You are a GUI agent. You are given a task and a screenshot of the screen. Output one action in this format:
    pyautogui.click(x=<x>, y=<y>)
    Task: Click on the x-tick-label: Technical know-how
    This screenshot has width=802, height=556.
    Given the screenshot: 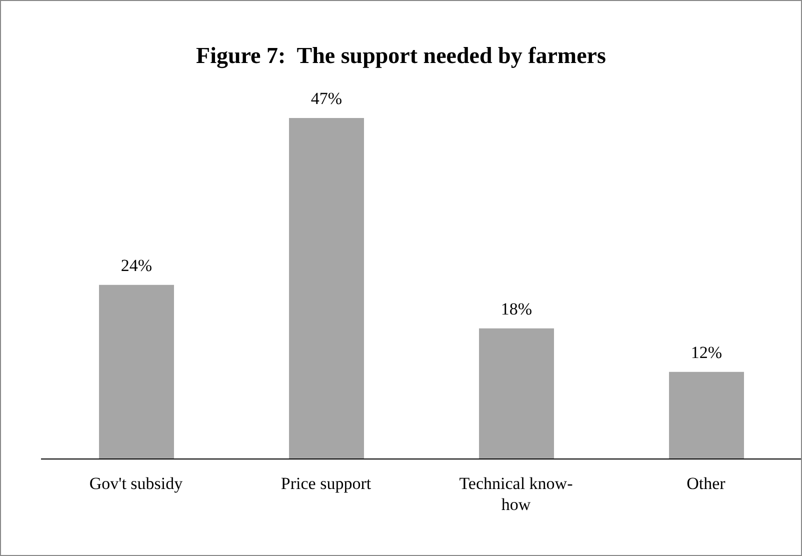 What is the action you would take?
    pyautogui.click(x=516, y=494)
    